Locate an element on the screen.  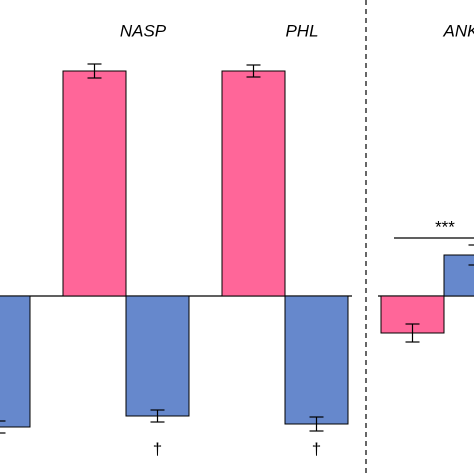
group-label: NASP is located at coordinates (143, 30).